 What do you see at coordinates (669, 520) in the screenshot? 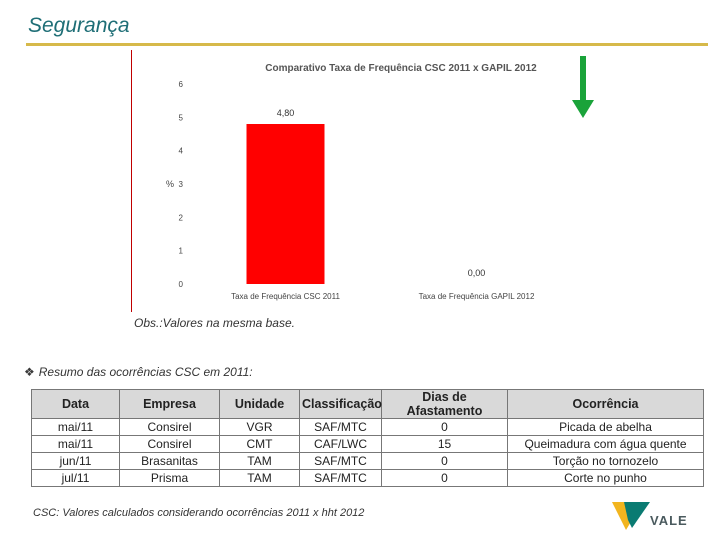
I see `vale-logo-text: VALE` at bounding box center [669, 520].